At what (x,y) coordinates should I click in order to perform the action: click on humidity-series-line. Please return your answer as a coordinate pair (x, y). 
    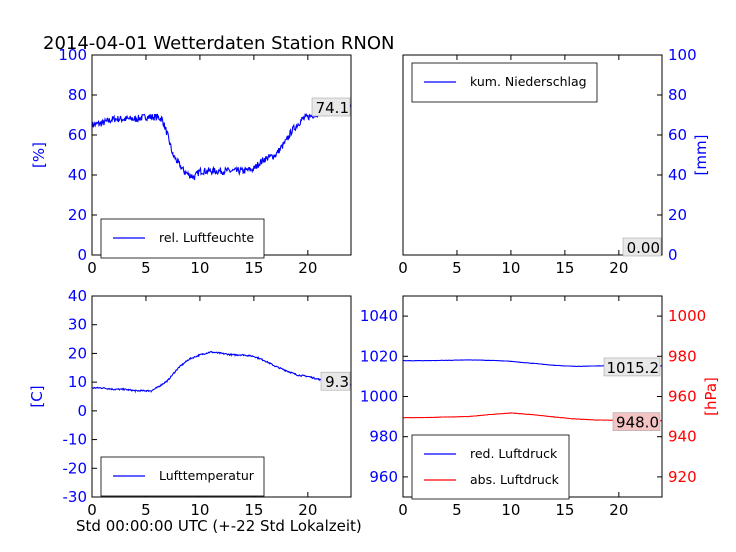
    Looking at the image, I should click on (221, 141).